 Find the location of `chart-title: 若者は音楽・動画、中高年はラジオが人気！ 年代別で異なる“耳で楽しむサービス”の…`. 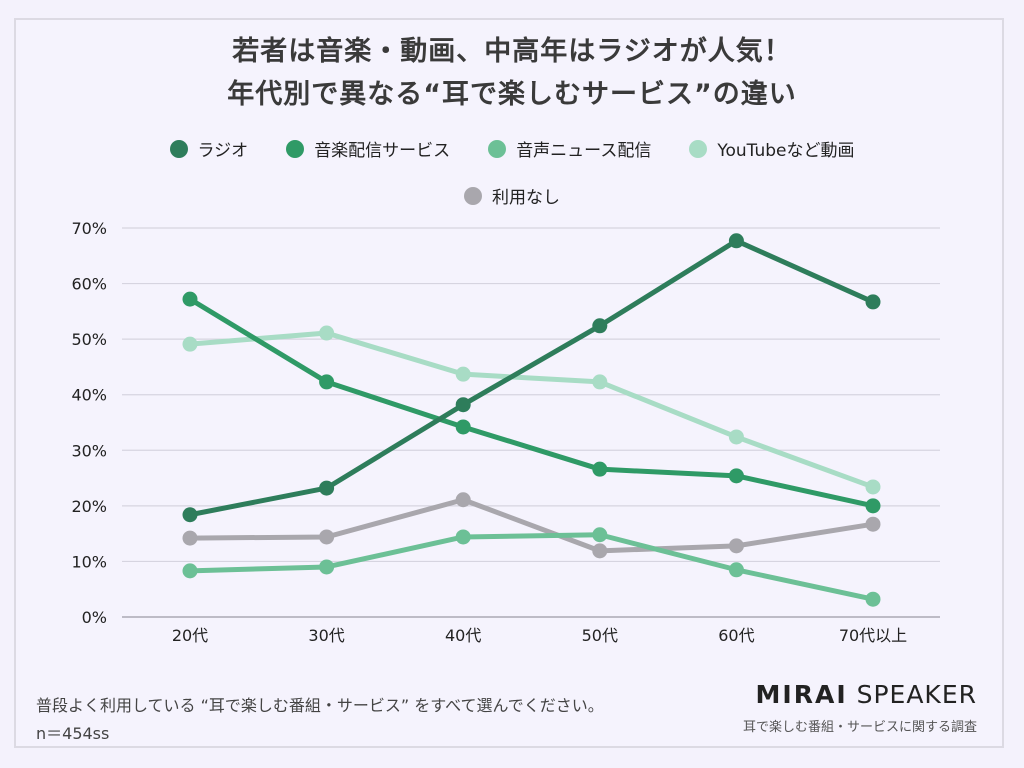

chart-title: 若者は音楽・動画、中高年はラジオが人気！ 年代別で異なる“耳で楽しむサービス”の… is located at coordinates (512, 73).